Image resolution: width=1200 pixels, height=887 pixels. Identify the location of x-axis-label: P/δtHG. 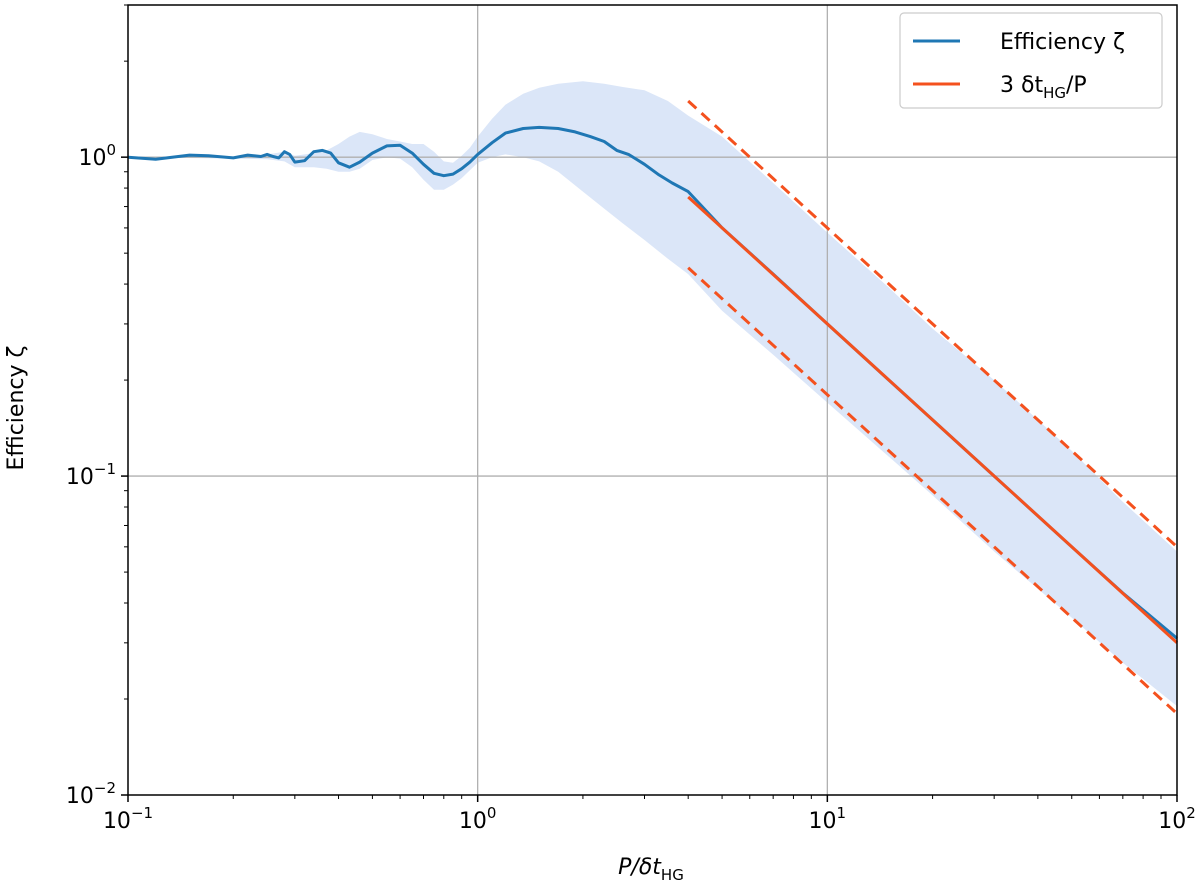
(651, 869).